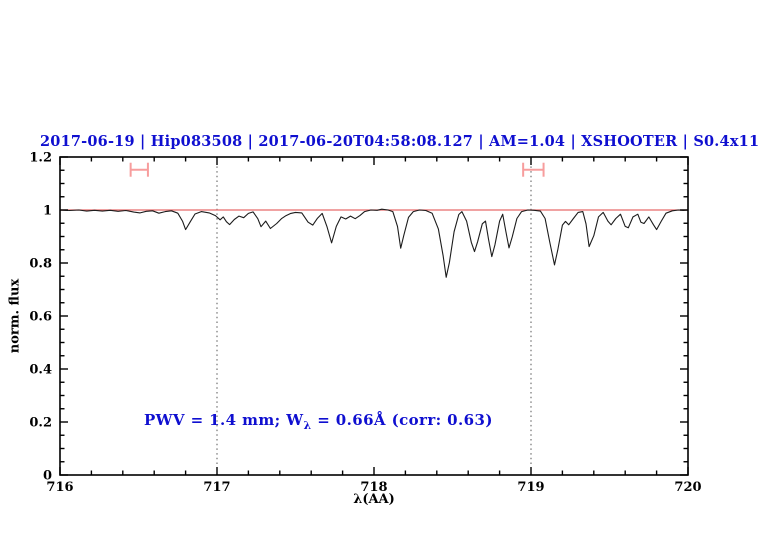 This screenshot has width=782, height=542. I want to click on x-tick-label: 718, so click(373, 487).